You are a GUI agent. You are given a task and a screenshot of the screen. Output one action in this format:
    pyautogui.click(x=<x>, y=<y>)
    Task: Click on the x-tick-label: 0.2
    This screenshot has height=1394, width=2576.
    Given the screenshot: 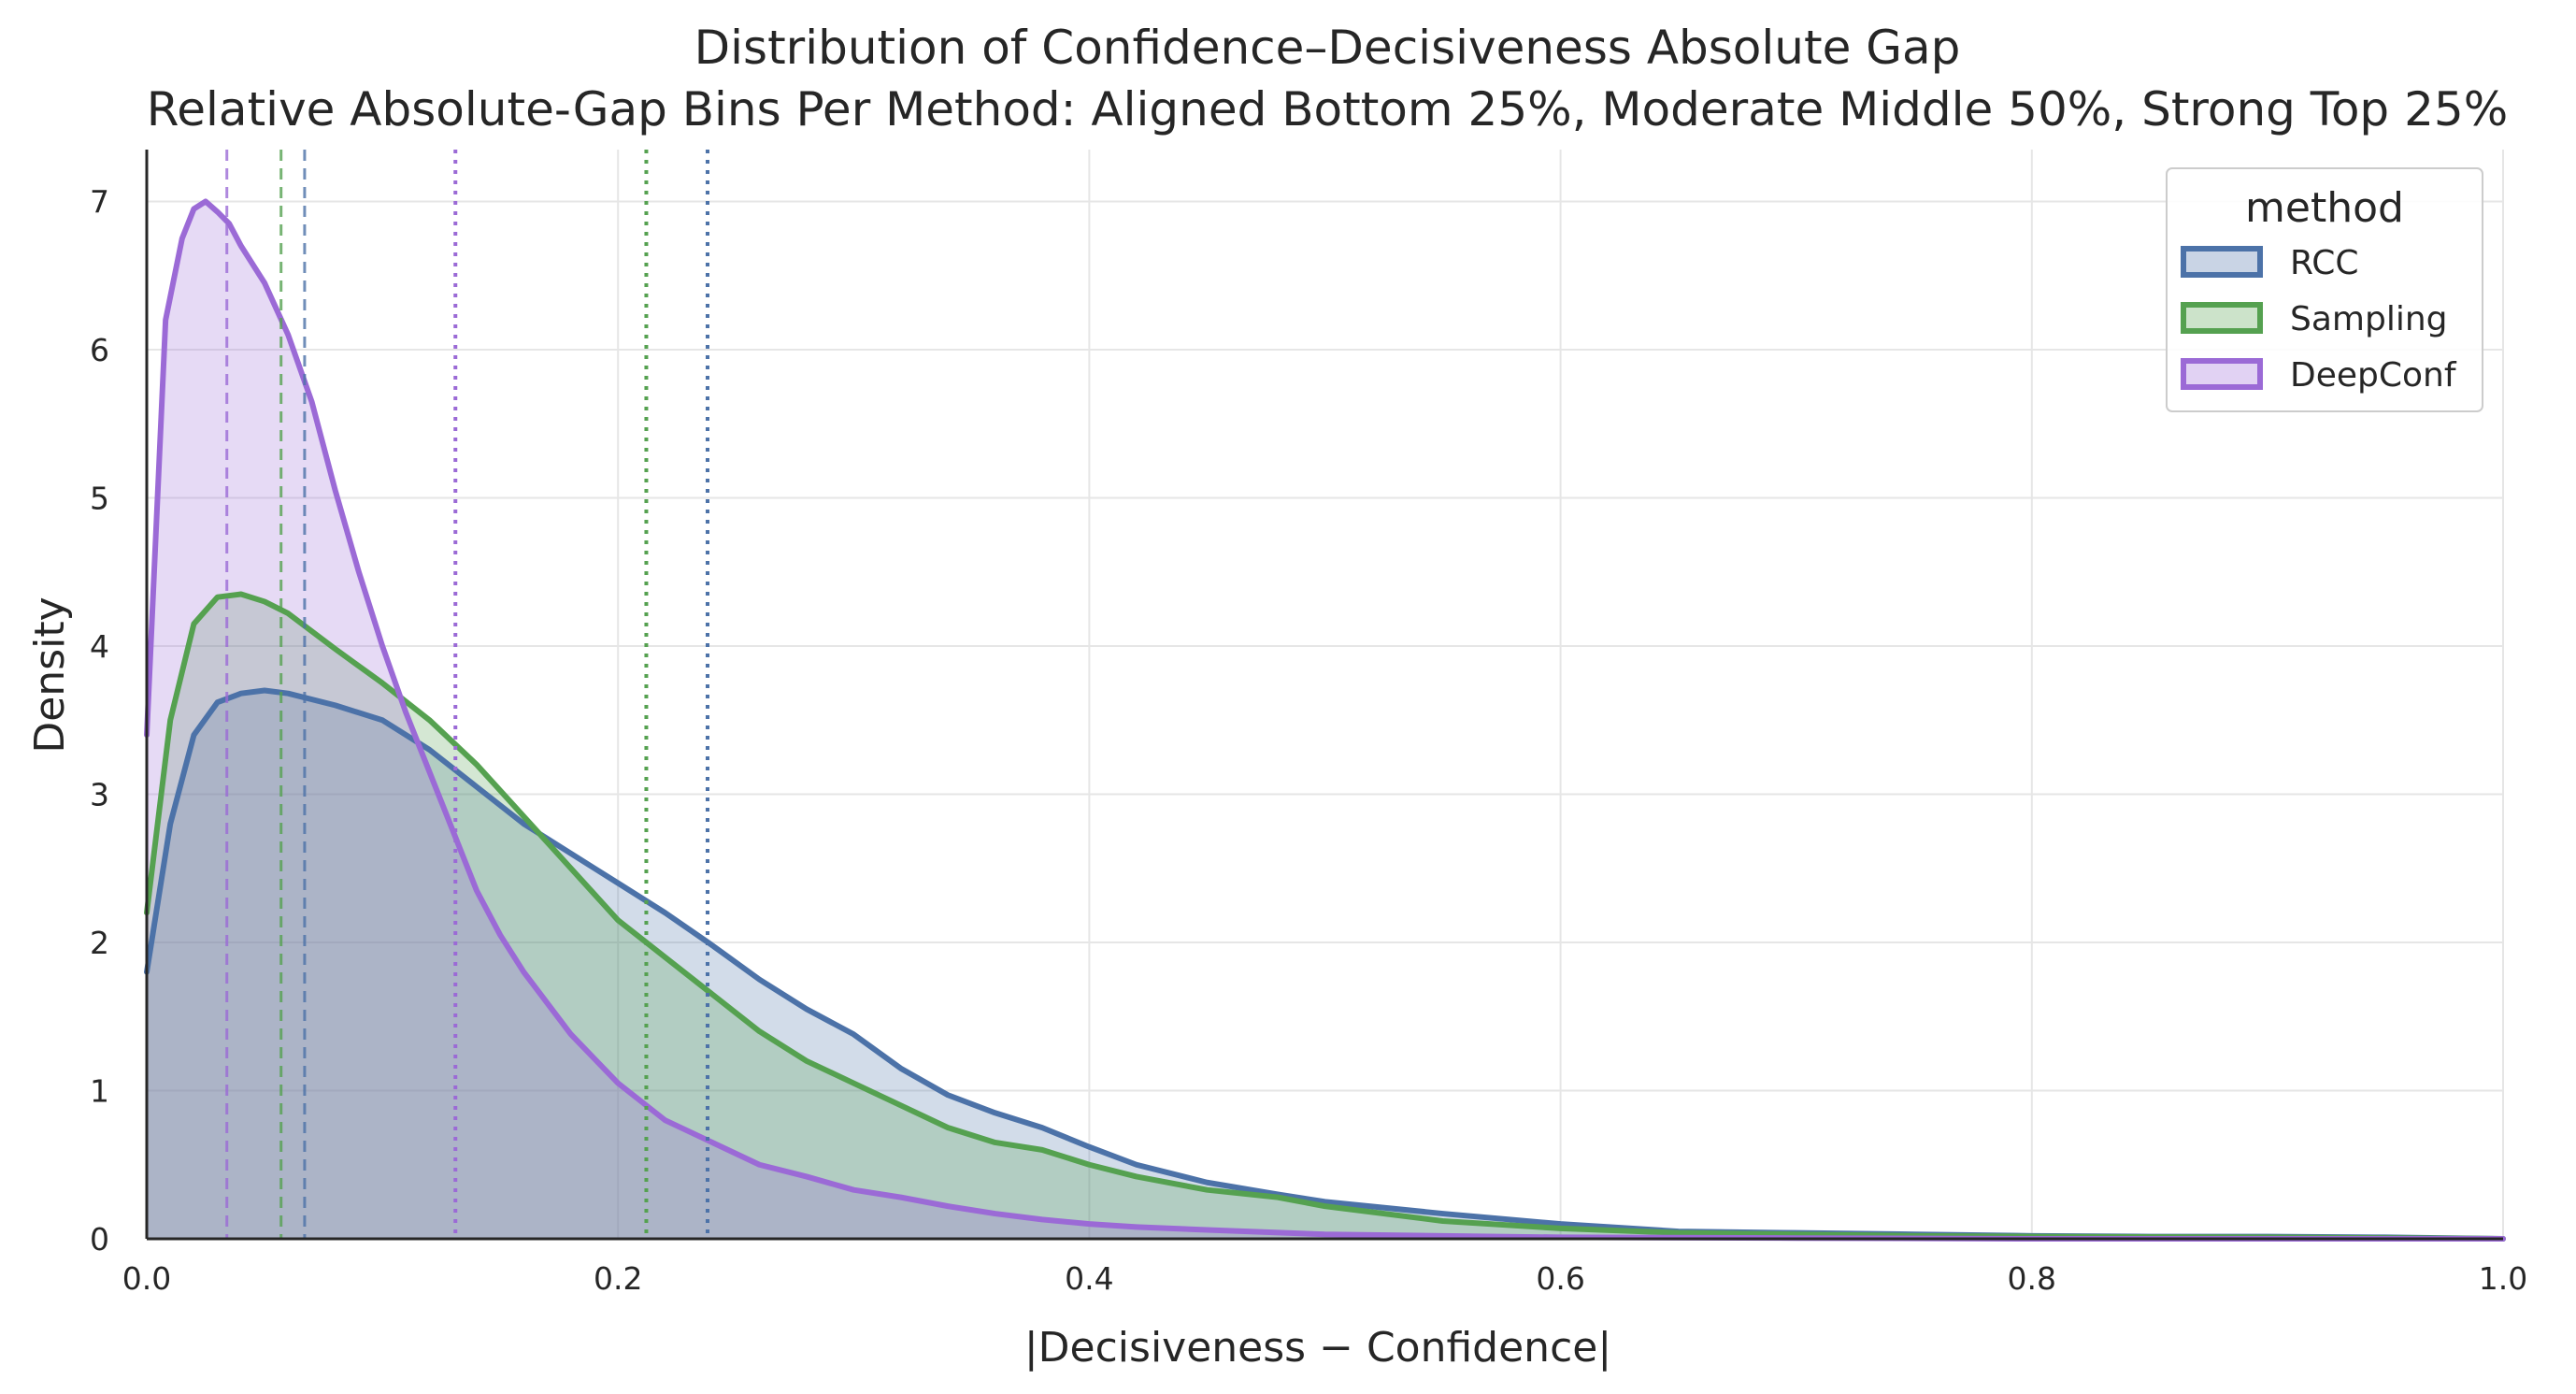 What is the action you would take?
    pyautogui.click(x=618, y=1278)
    